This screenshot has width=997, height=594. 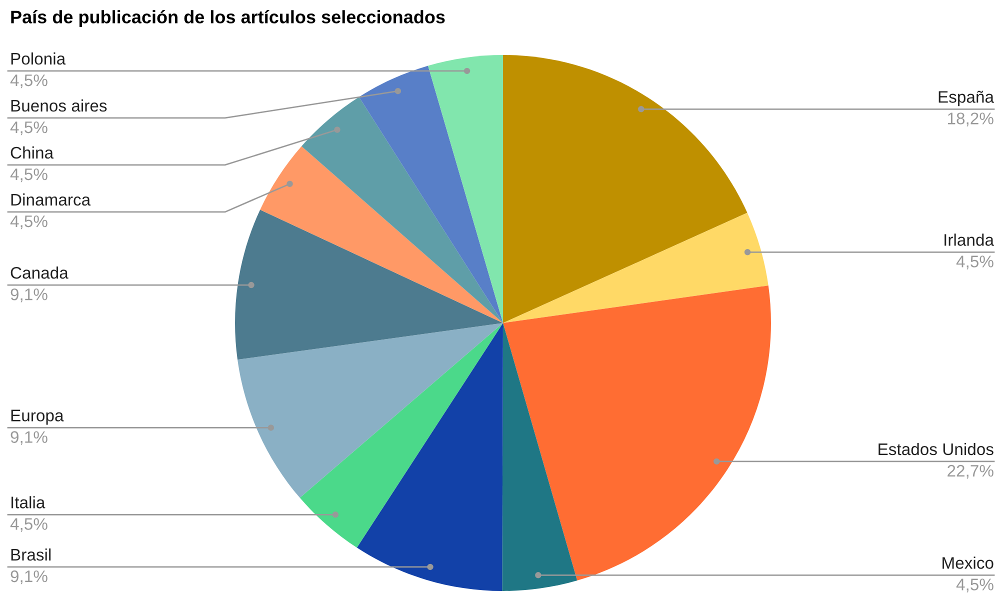 I want to click on slice-label: Brasil, so click(x=31, y=554).